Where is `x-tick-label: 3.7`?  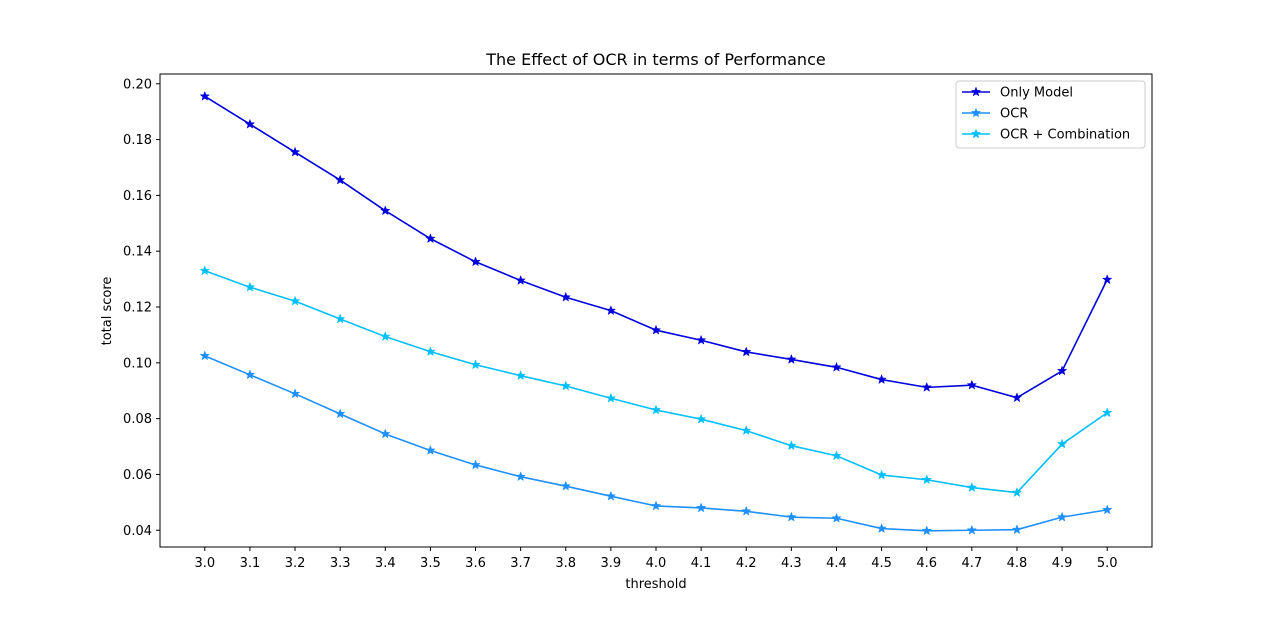 x-tick-label: 3.7 is located at coordinates (520, 563).